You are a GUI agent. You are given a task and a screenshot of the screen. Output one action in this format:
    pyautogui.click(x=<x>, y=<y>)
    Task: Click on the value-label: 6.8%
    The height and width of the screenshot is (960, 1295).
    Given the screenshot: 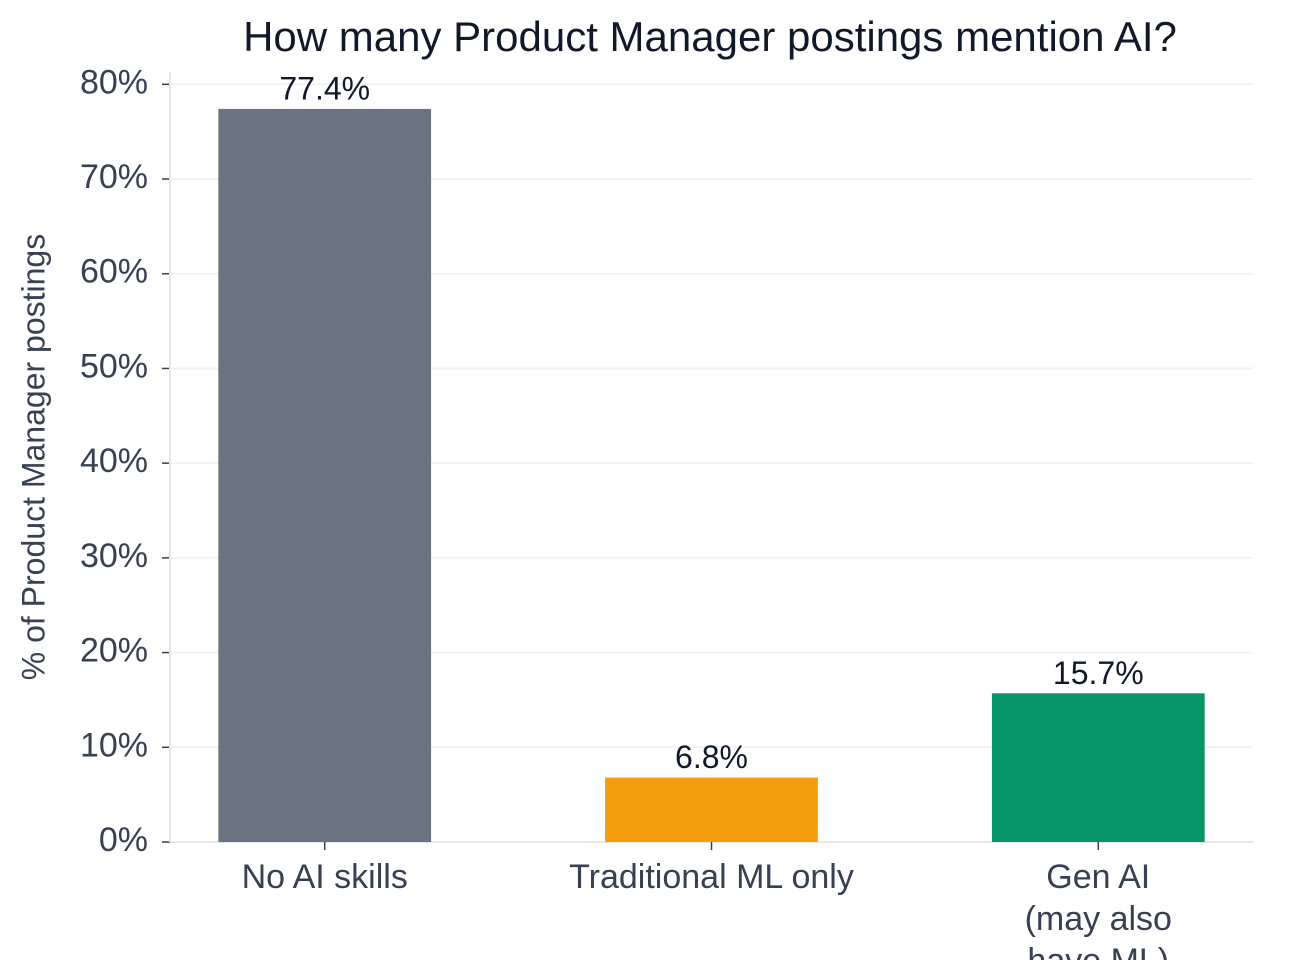 What is the action you would take?
    pyautogui.click(x=711, y=757)
    